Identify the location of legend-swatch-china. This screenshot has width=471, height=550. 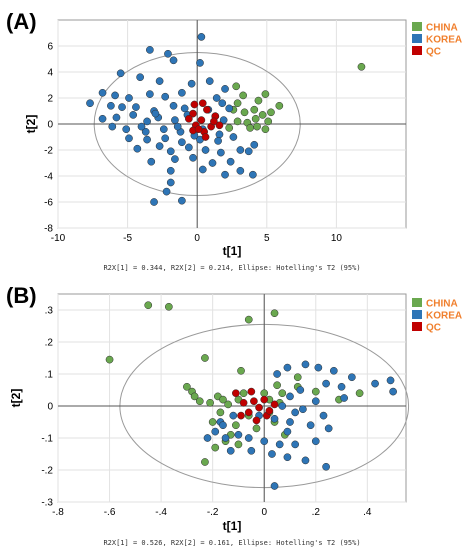
(417, 26).